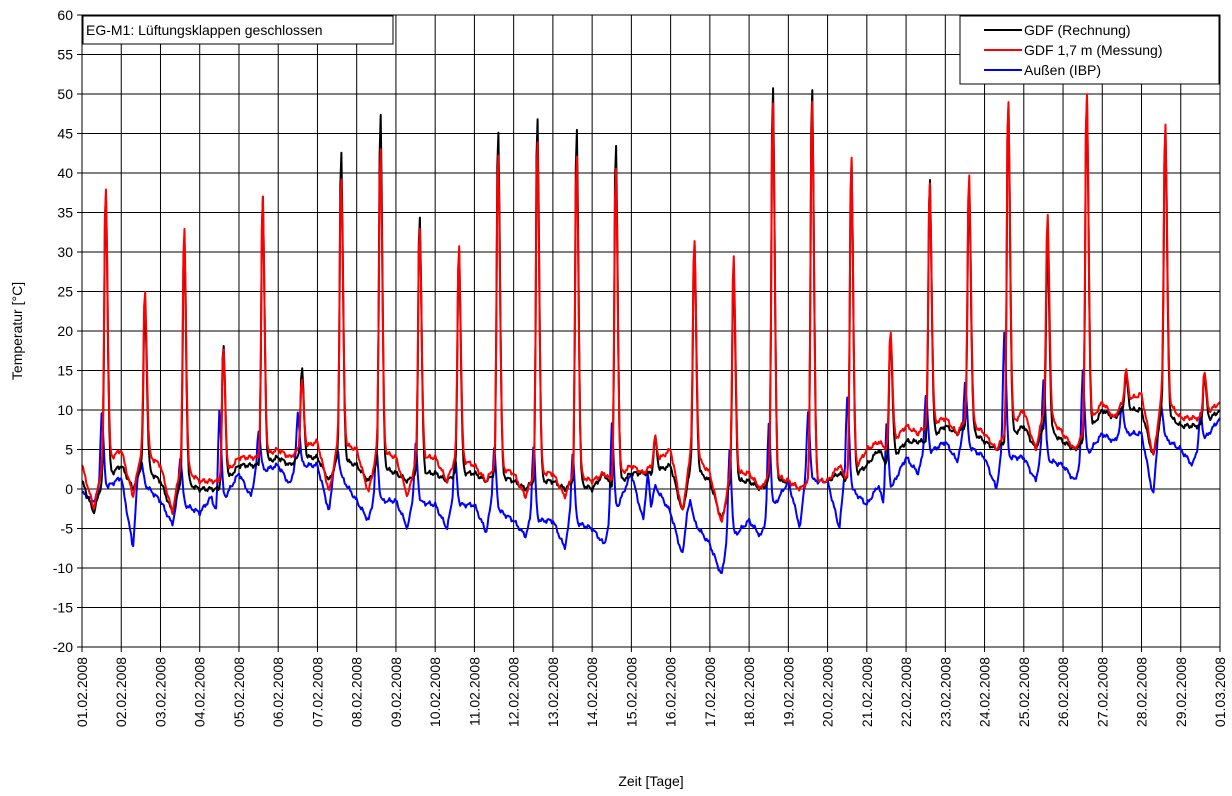  I want to click on x-tick-label: 16.02.2008, so click(671, 692).